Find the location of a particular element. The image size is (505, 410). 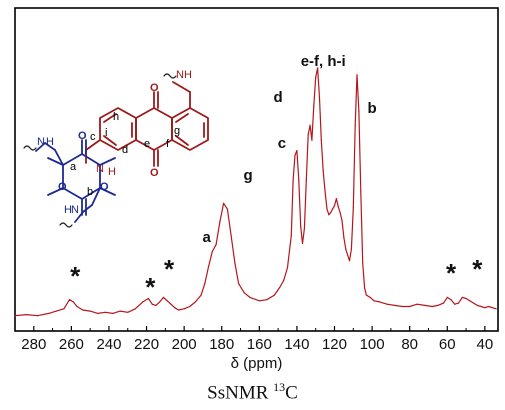

structure-label-h: h is located at coordinates (116, 117).